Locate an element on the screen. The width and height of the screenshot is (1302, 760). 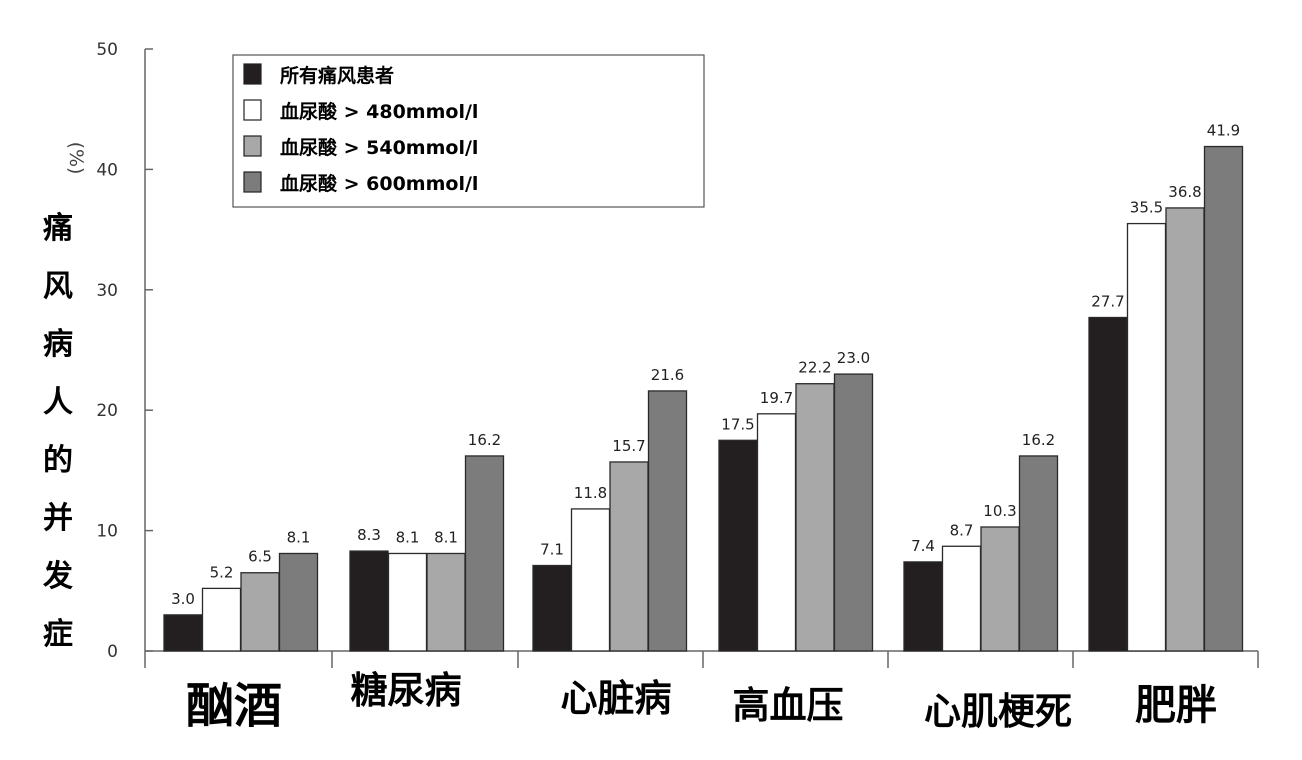
category-labels-layer: 酗酒 糖尿病 心脏病 高血压 心肌梗死 肥胖 is located at coordinates (701, 701).